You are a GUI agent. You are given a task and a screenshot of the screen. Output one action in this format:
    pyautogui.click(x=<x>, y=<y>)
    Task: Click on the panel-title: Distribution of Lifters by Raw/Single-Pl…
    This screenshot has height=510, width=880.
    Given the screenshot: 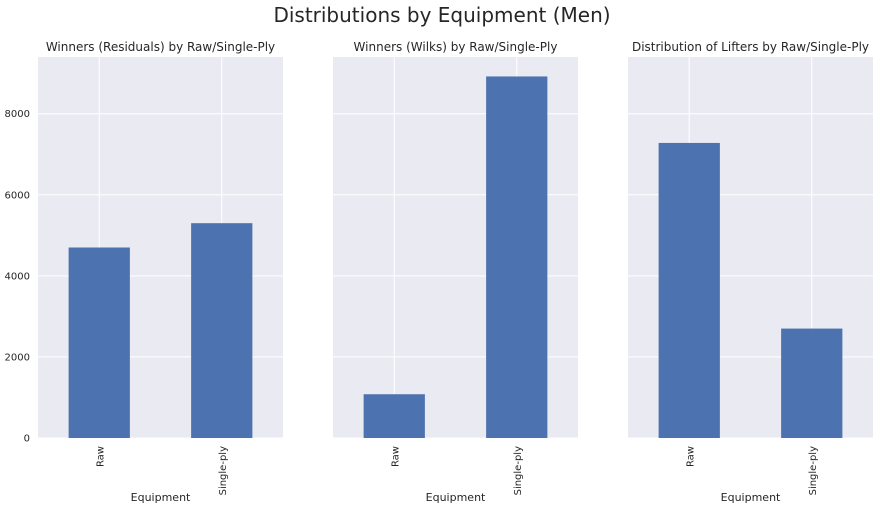 What is the action you would take?
    pyautogui.click(x=750, y=47)
    